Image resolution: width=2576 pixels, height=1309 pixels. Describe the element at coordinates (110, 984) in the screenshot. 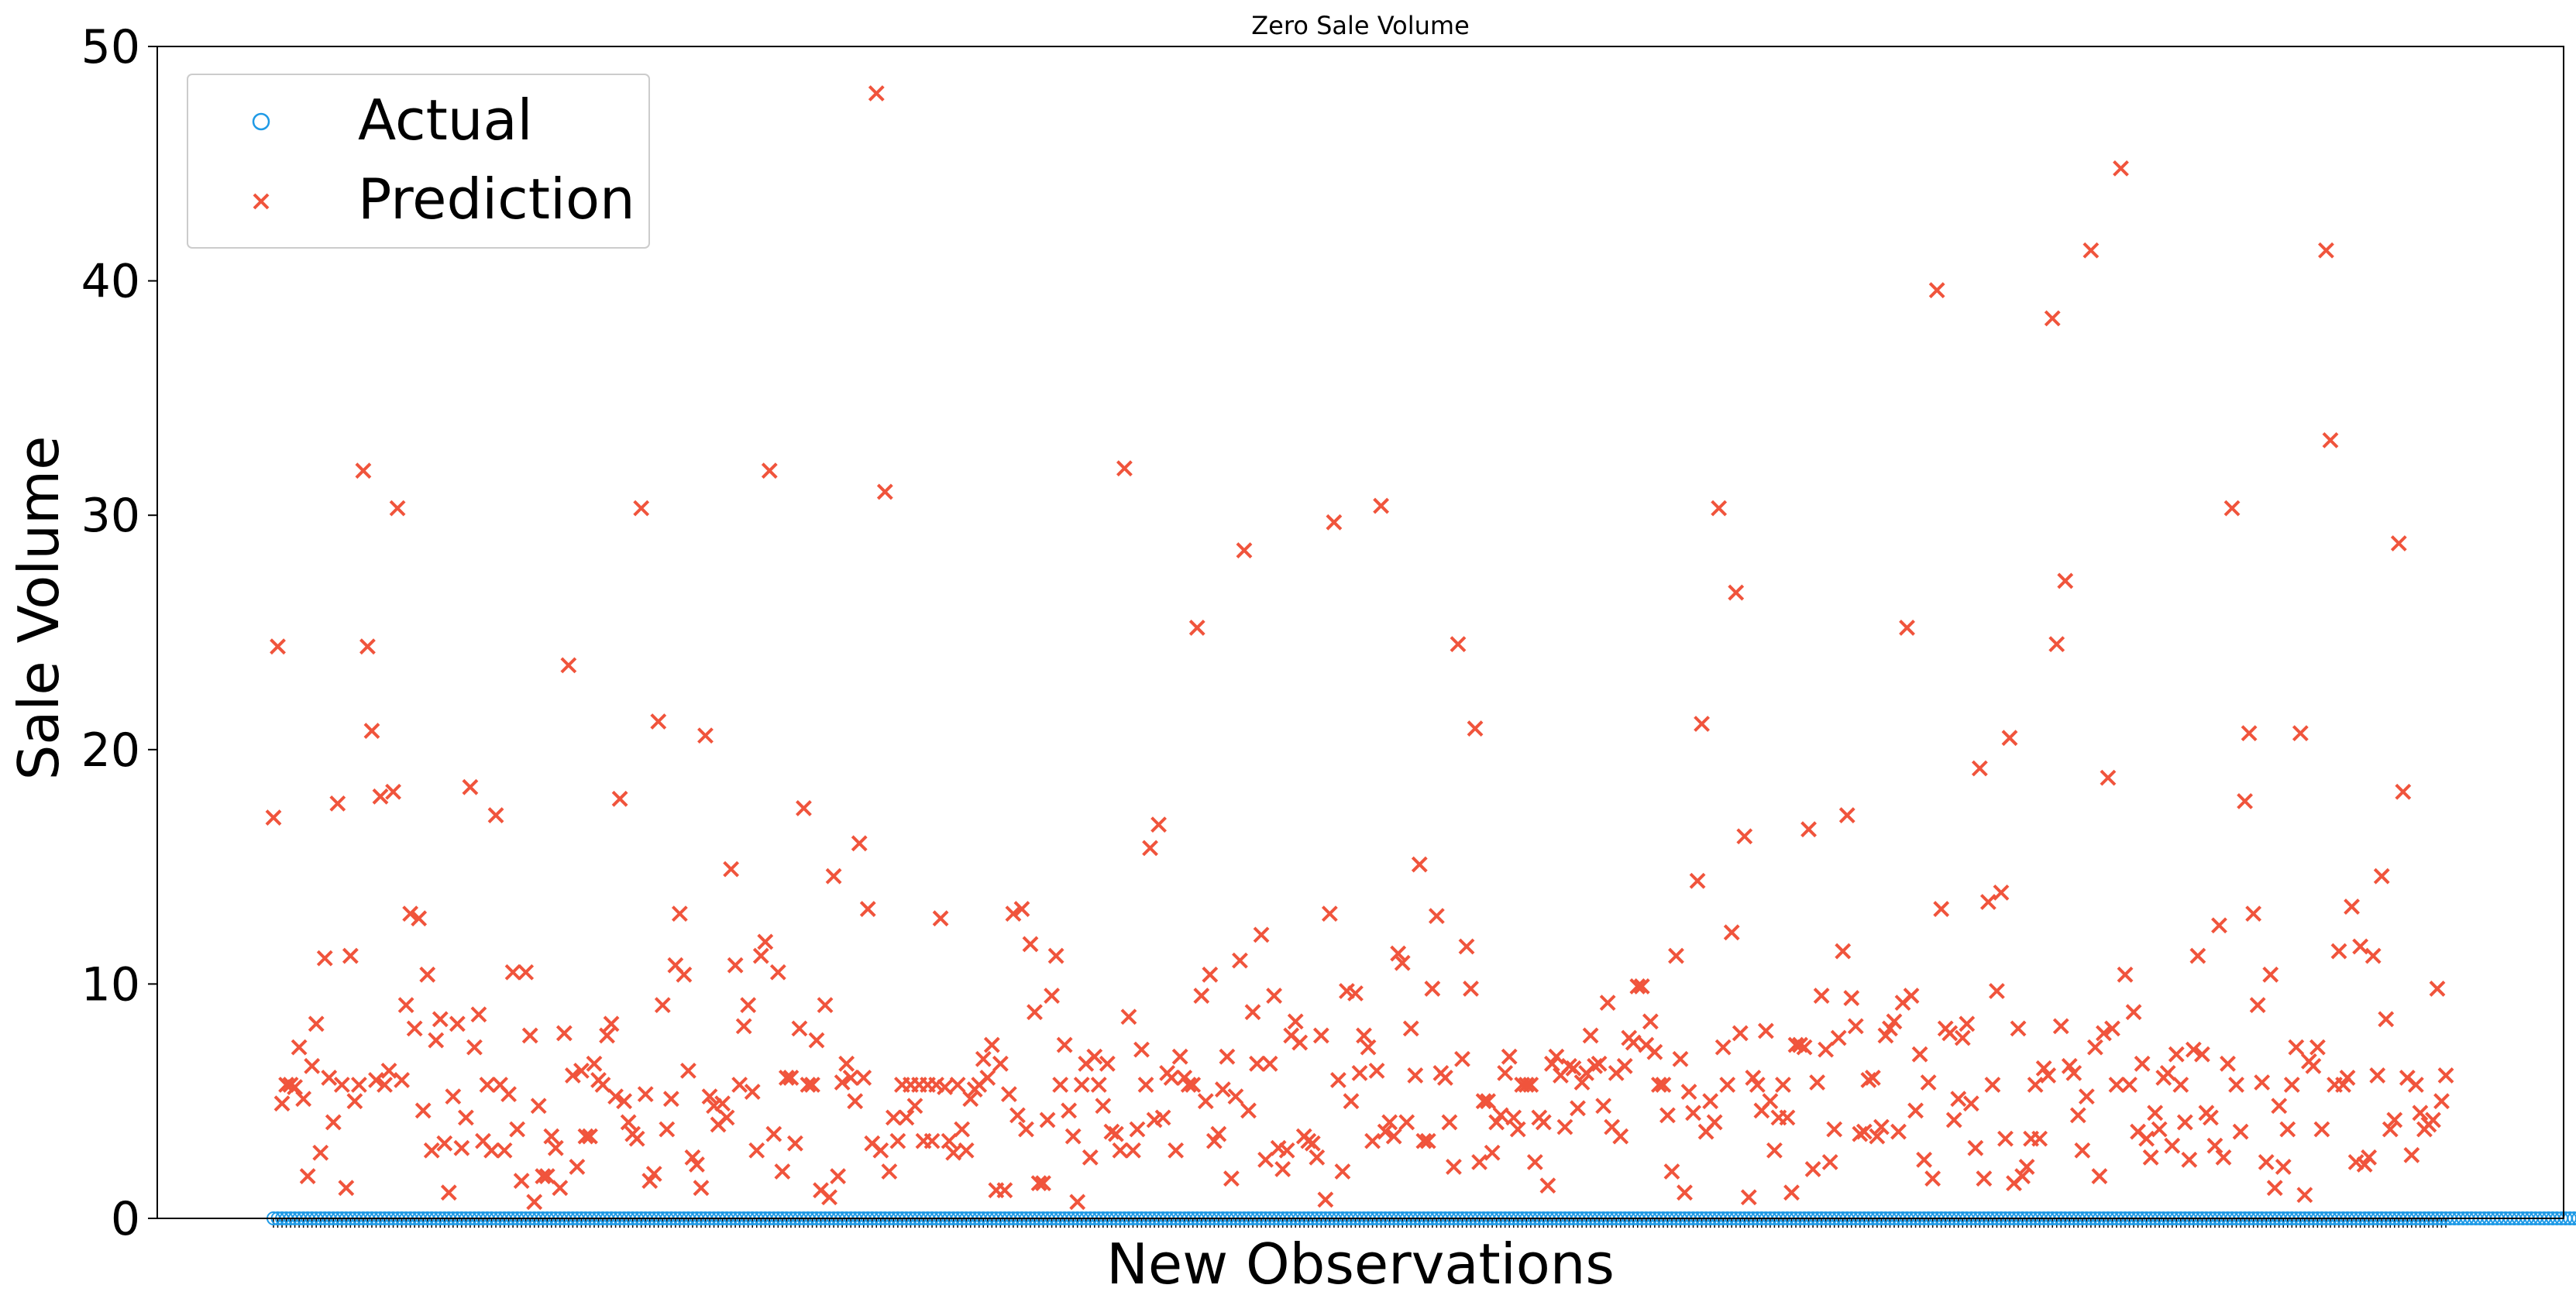

I see `y-tick-label: 10` at that location.